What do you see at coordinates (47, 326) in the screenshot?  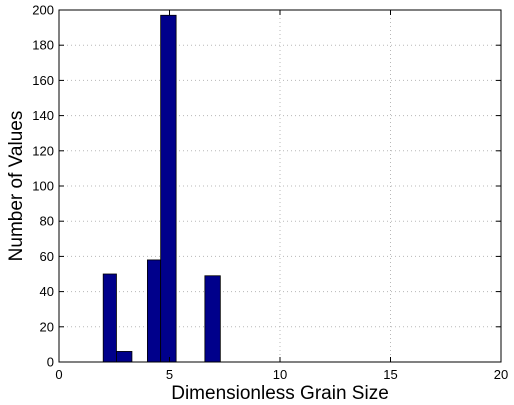 I see `y-tick-label: 20` at bounding box center [47, 326].